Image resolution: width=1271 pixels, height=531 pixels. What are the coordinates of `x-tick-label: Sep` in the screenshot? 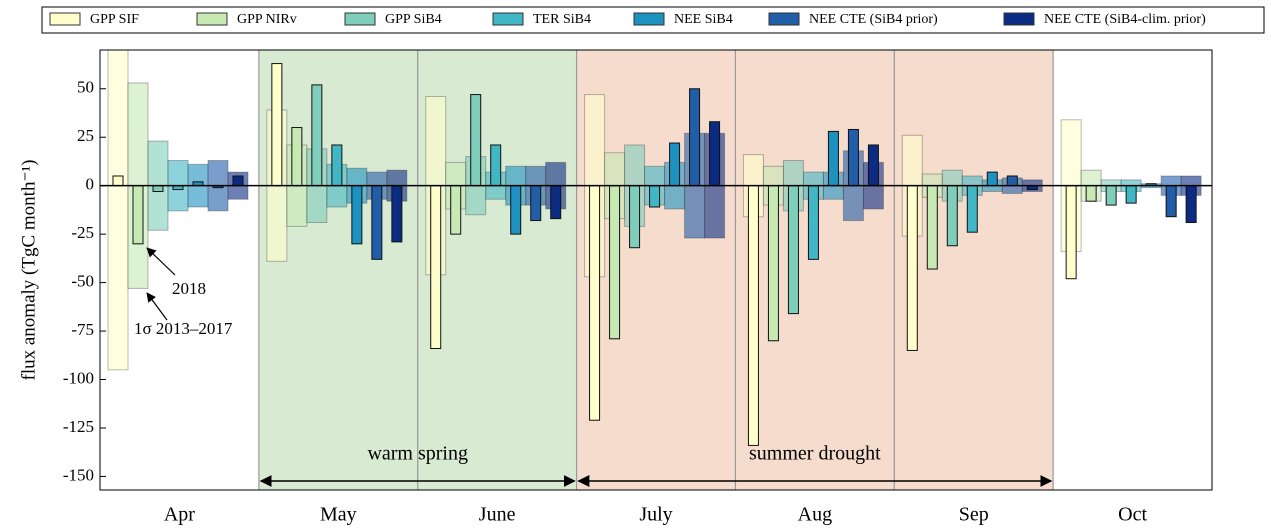 It's located at (974, 515).